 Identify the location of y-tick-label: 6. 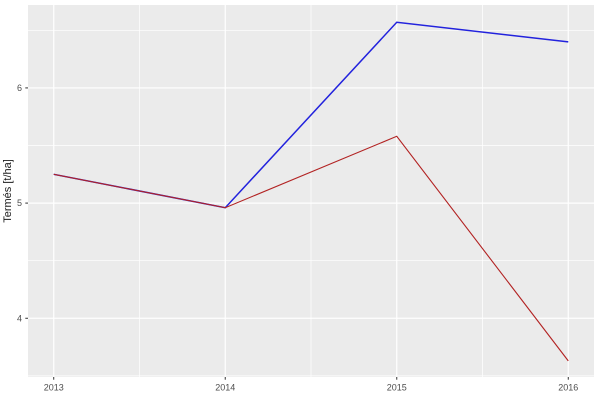
(19, 88).